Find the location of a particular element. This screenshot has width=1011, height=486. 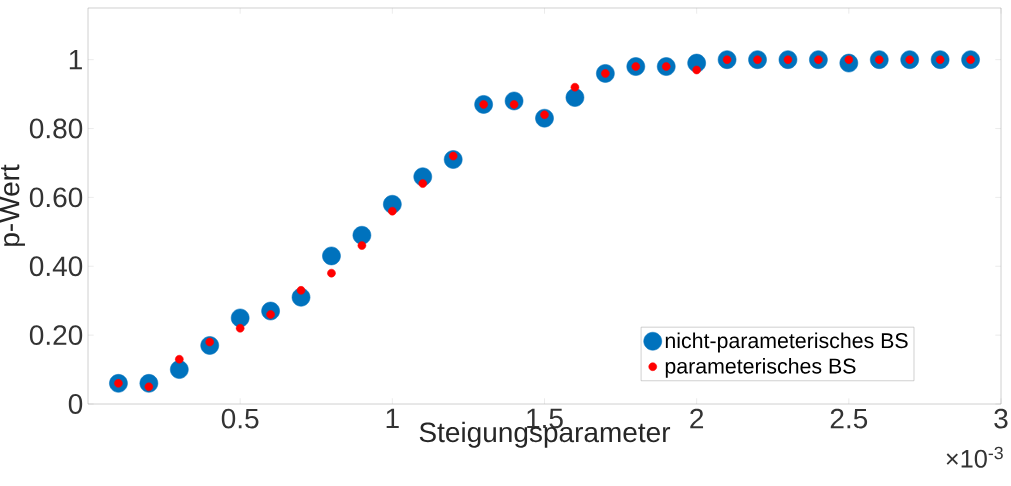

y-tick-label: 0.80 is located at coordinates (56, 128).